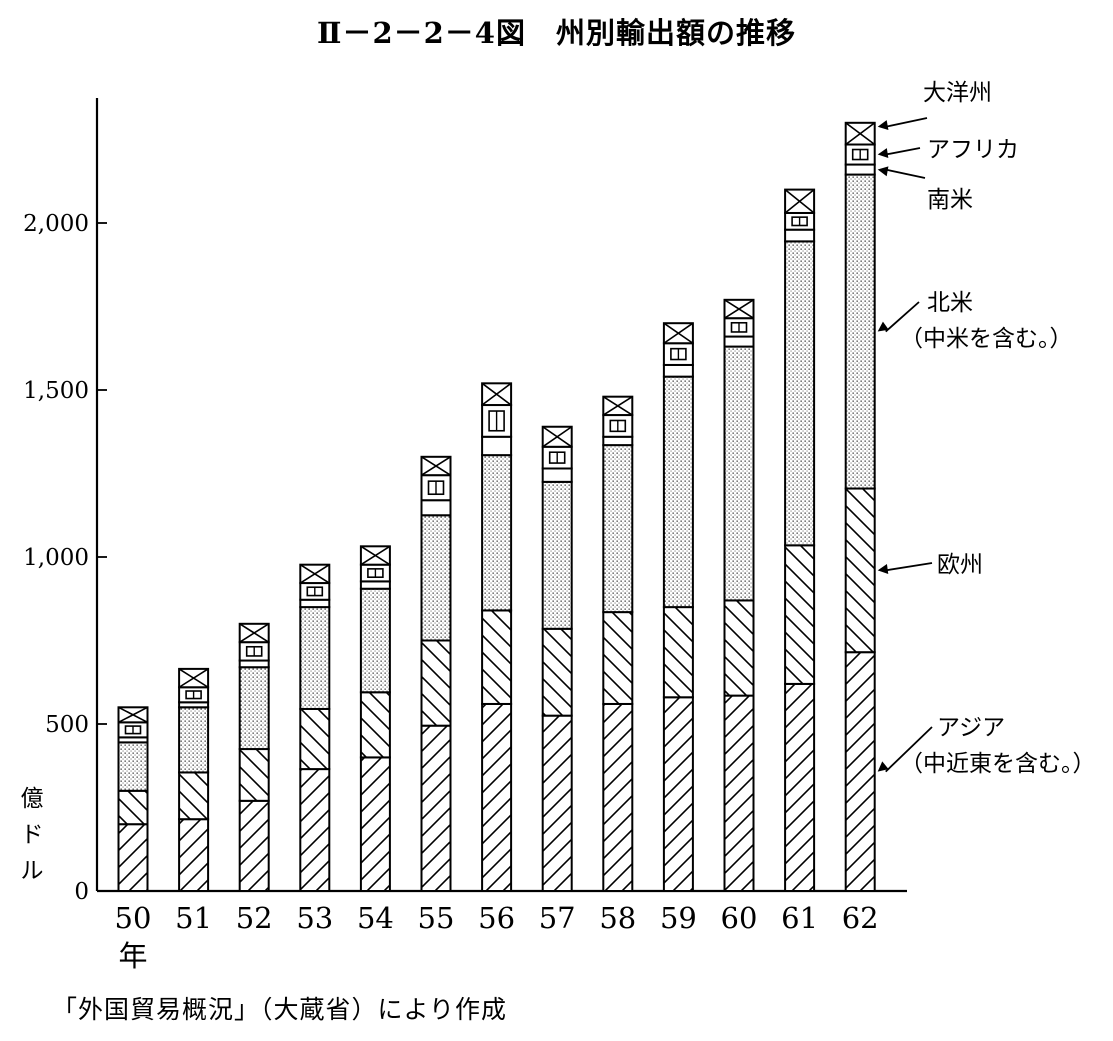  What do you see at coordinates (799, 918) in the screenshot?
I see `x-tick-label: 61` at bounding box center [799, 918].